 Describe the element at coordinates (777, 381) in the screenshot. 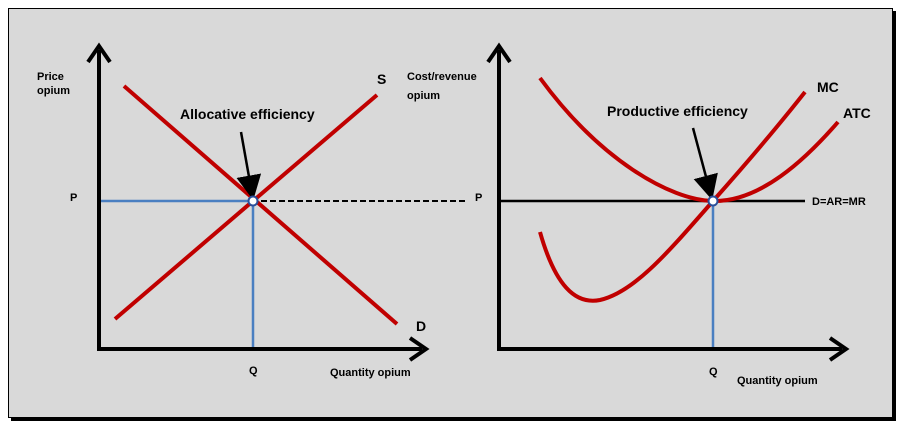

I see `right-xlabel: Quantity opium` at that location.